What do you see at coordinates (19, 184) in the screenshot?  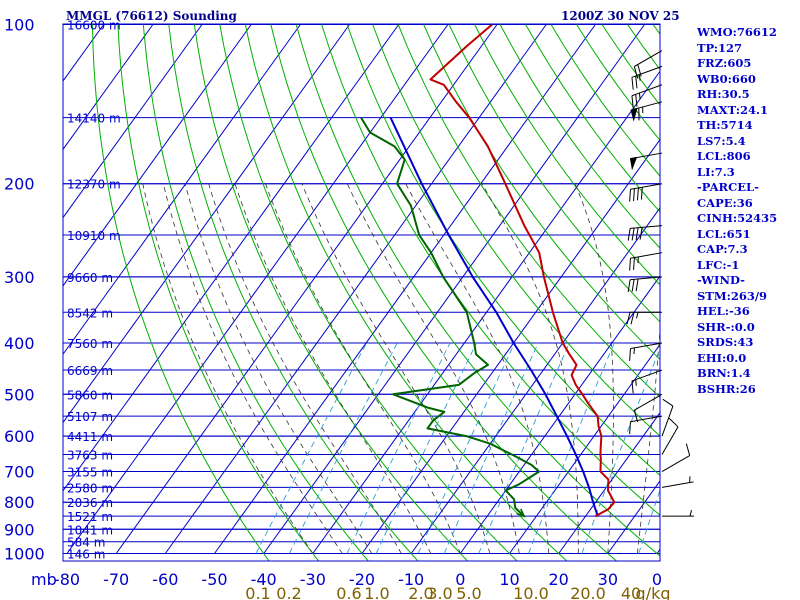 I see `pressure-tick-label: 200` at bounding box center [19, 184].